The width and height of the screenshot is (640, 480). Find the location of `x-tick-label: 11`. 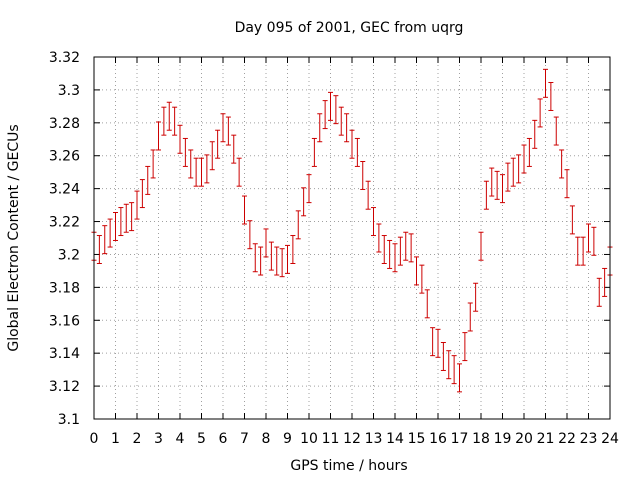

x-tick-label: 11 is located at coordinates (331, 439).